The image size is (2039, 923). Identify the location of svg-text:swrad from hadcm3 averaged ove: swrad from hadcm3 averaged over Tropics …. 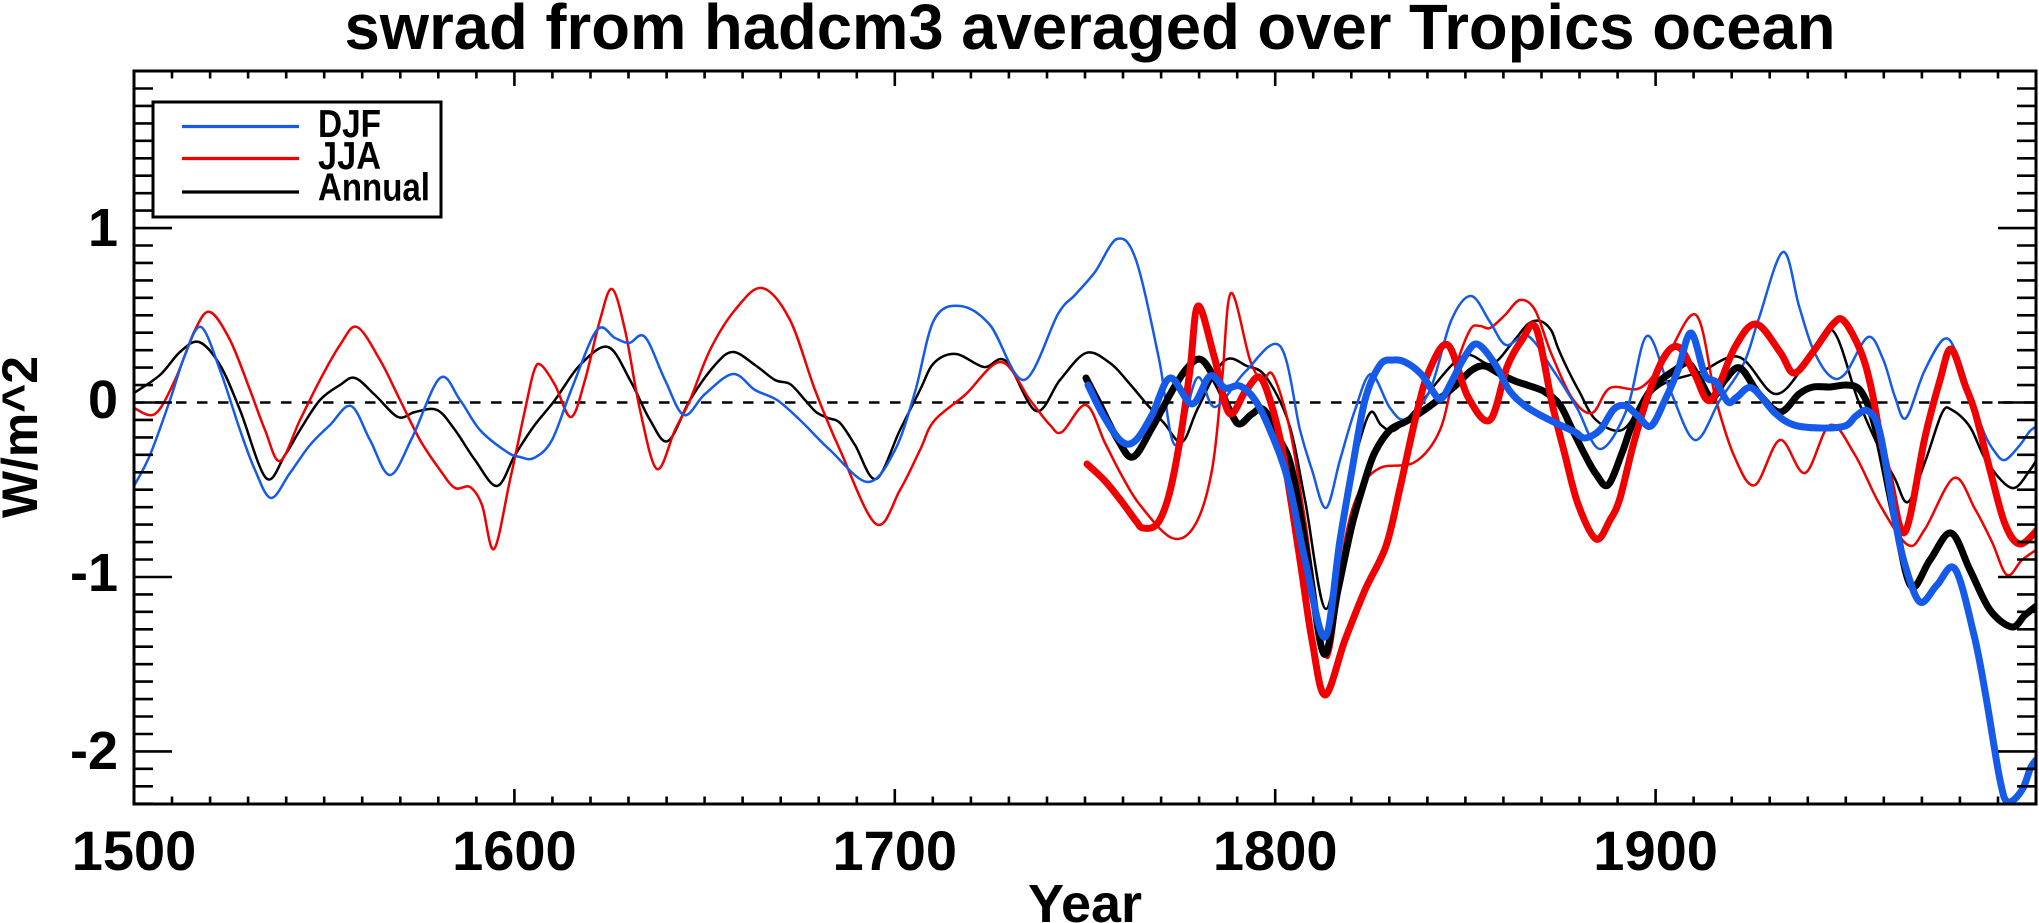
(1090, 31).